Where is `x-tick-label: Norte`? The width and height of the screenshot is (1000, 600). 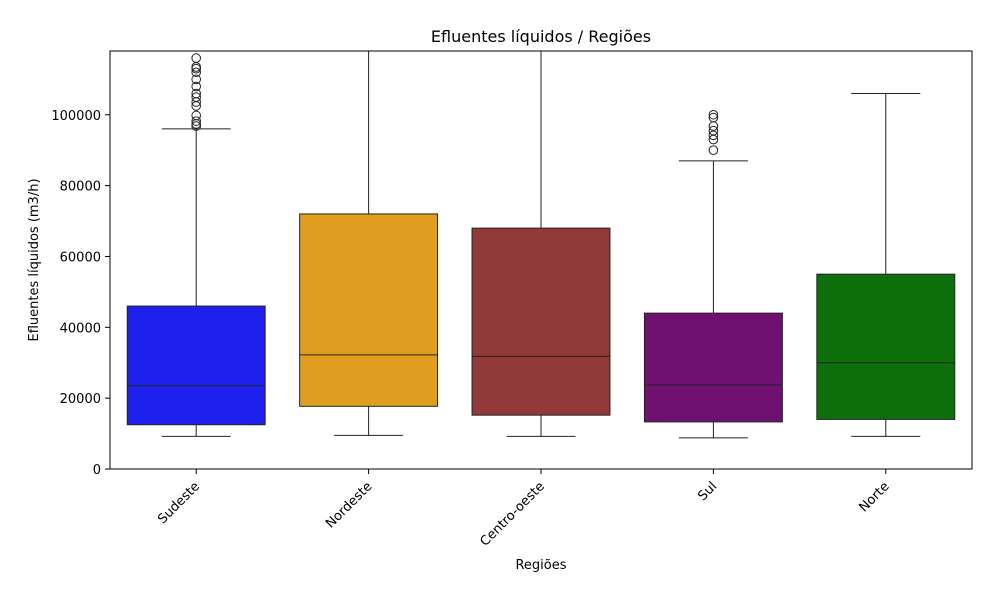
x-tick-label: Norte is located at coordinates (874, 497).